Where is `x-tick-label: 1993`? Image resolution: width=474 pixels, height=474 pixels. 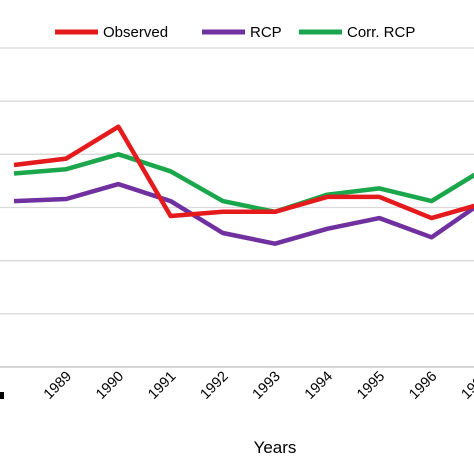 x-tick-label: 1993 is located at coordinates (267, 386).